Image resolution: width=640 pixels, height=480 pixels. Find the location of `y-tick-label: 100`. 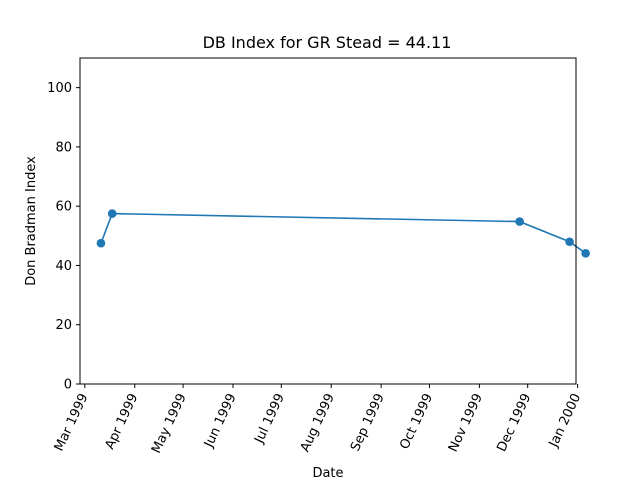

y-tick-label: 100 is located at coordinates (59, 88).